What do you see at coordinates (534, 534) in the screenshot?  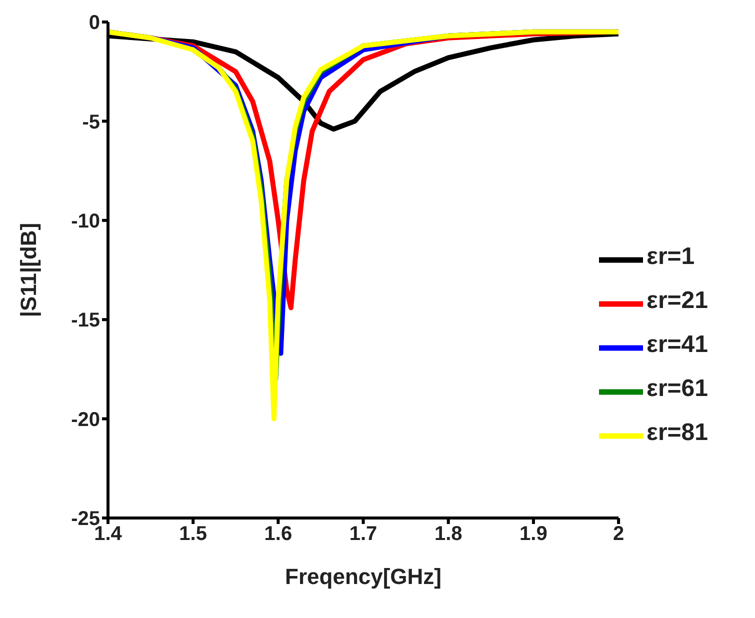 I see `x-tick-label: 1.9` at bounding box center [534, 534].